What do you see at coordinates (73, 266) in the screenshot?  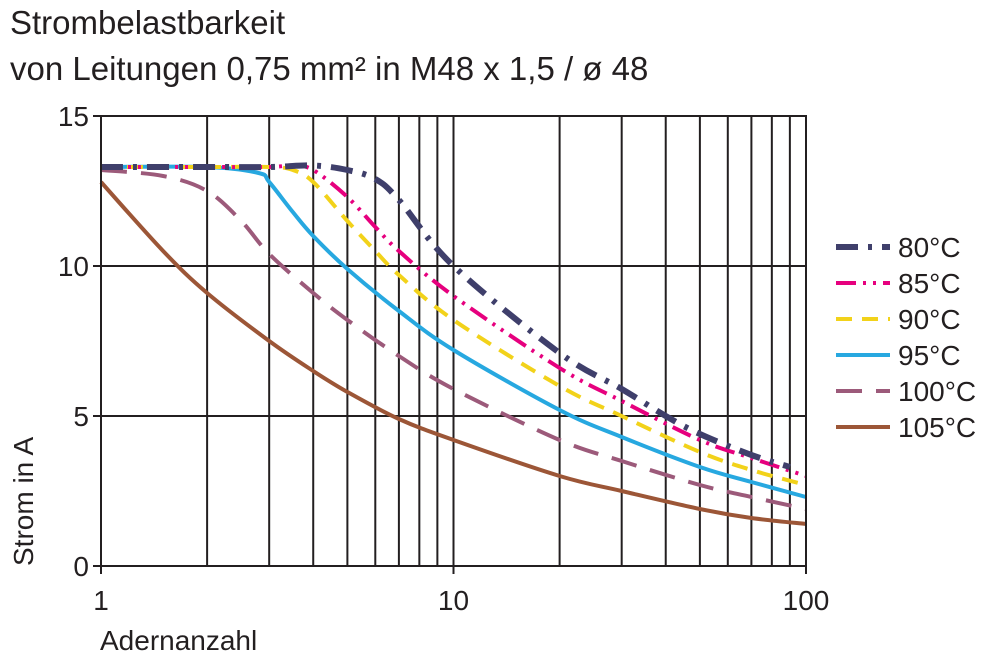 I see `y-tick-label: 10` at bounding box center [73, 266].